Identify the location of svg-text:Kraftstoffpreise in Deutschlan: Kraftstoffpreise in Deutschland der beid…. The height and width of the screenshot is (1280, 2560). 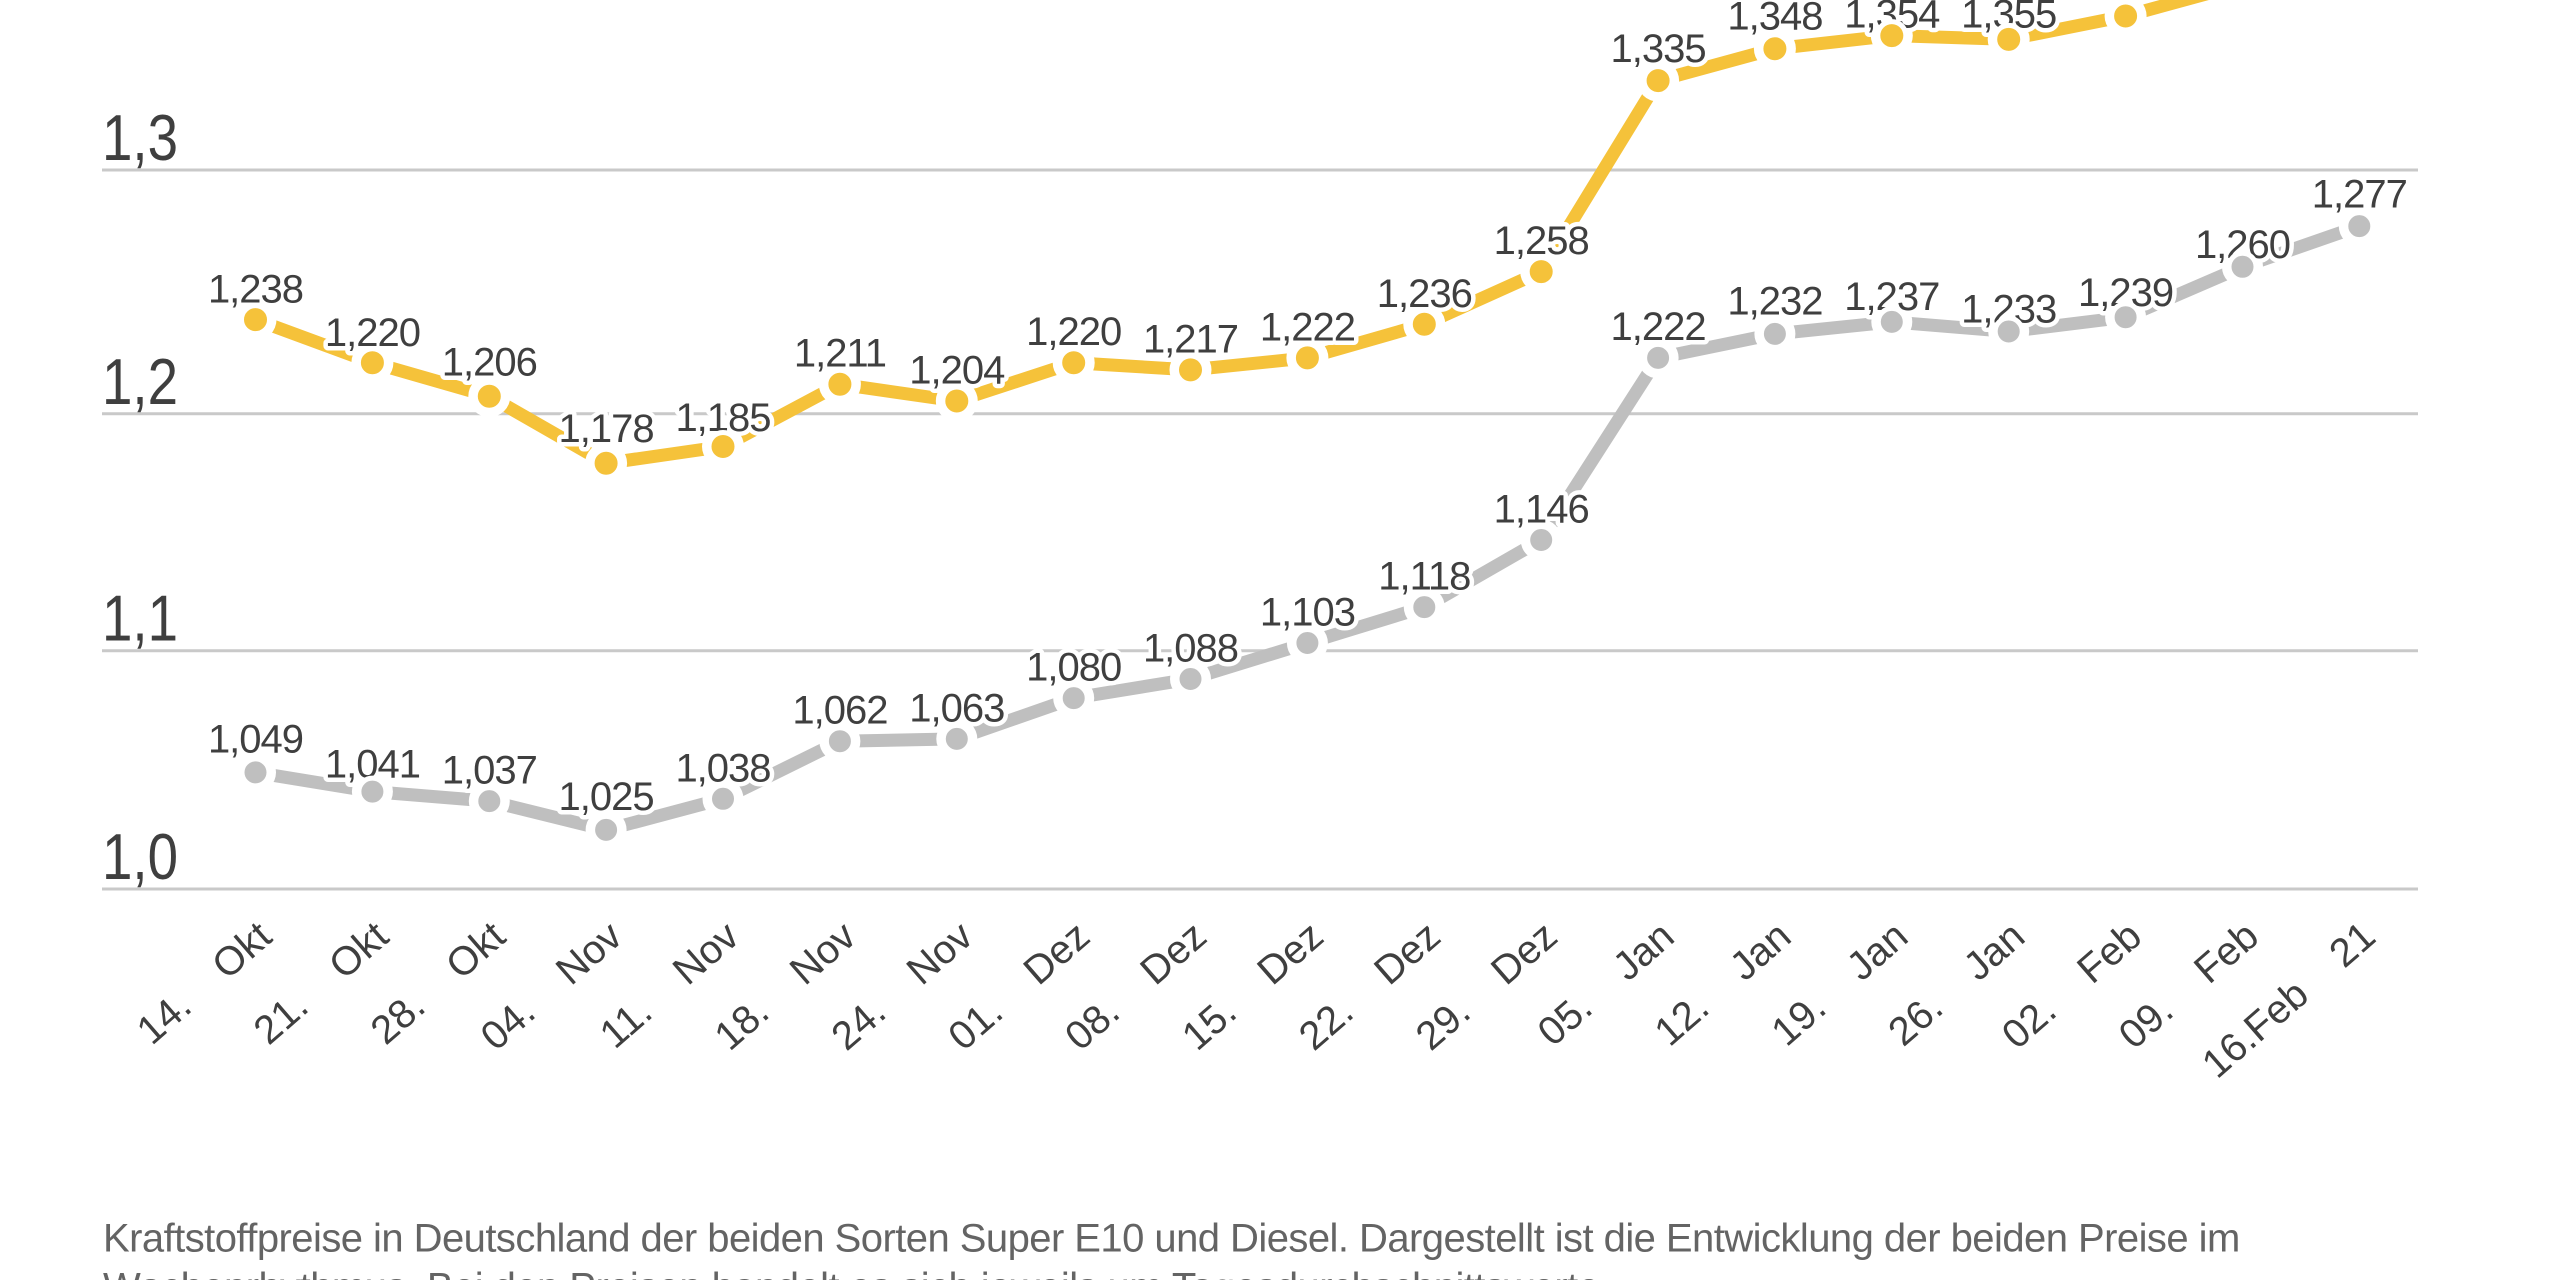
(1171, 1239).